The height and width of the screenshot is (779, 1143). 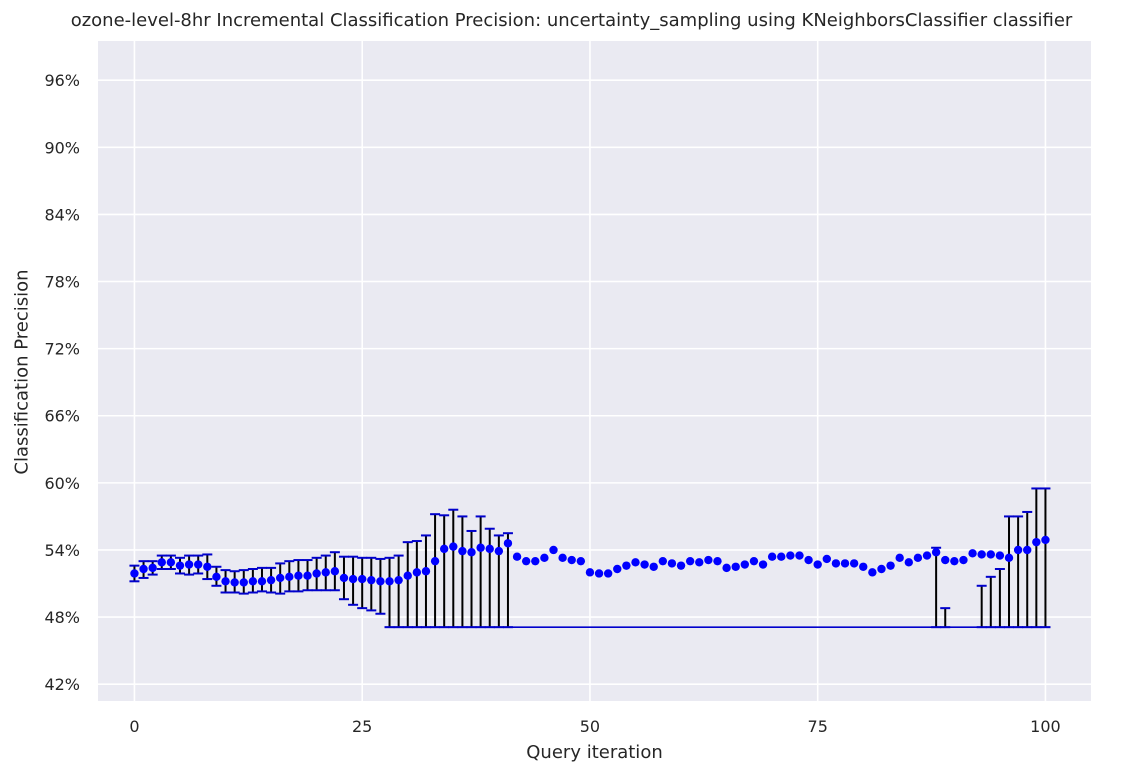 What do you see at coordinates (62, 80) in the screenshot?
I see `y-tick-label: 96%` at bounding box center [62, 80].